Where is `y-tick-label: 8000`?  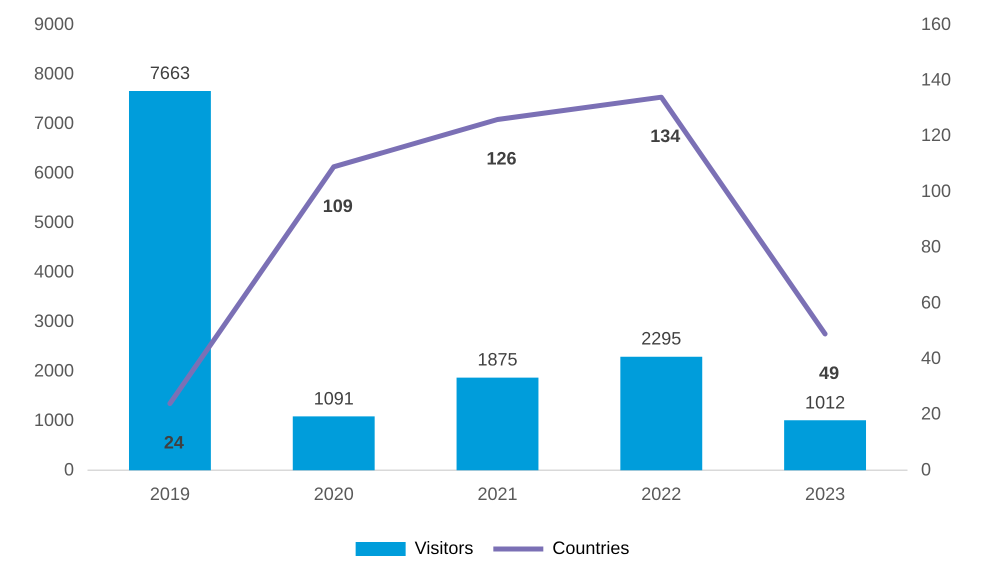
y-tick-label: 8000 is located at coordinates (54, 73).